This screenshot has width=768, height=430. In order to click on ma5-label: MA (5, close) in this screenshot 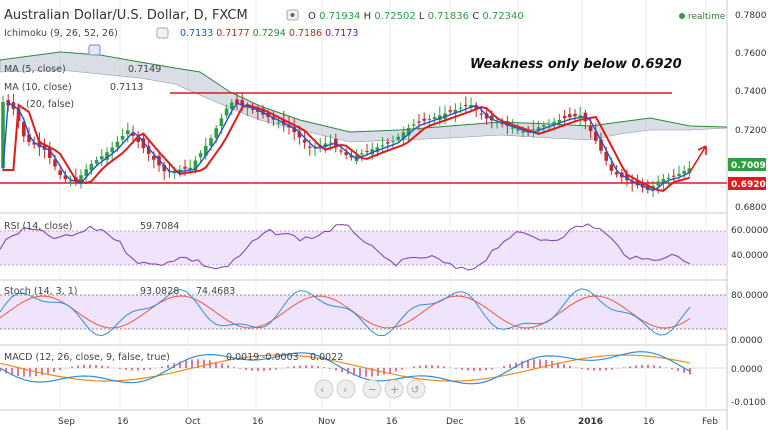, I will do `click(35, 69)`.